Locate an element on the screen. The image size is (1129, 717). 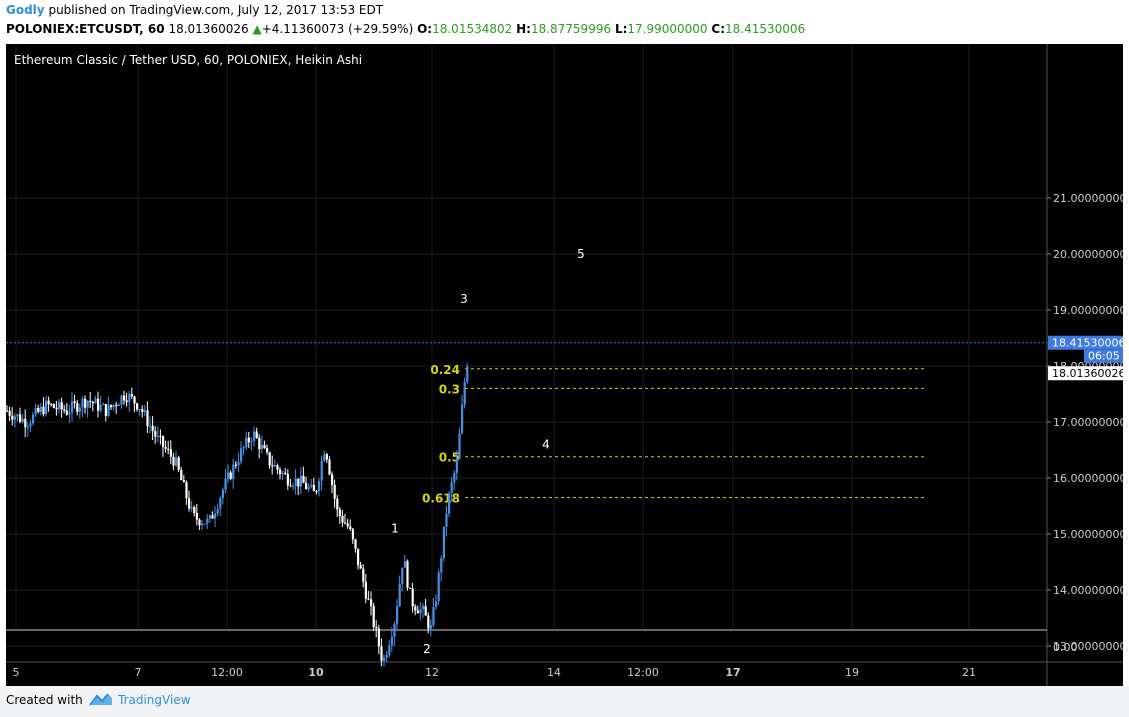
x-tick-label: 17 is located at coordinates (732, 672).